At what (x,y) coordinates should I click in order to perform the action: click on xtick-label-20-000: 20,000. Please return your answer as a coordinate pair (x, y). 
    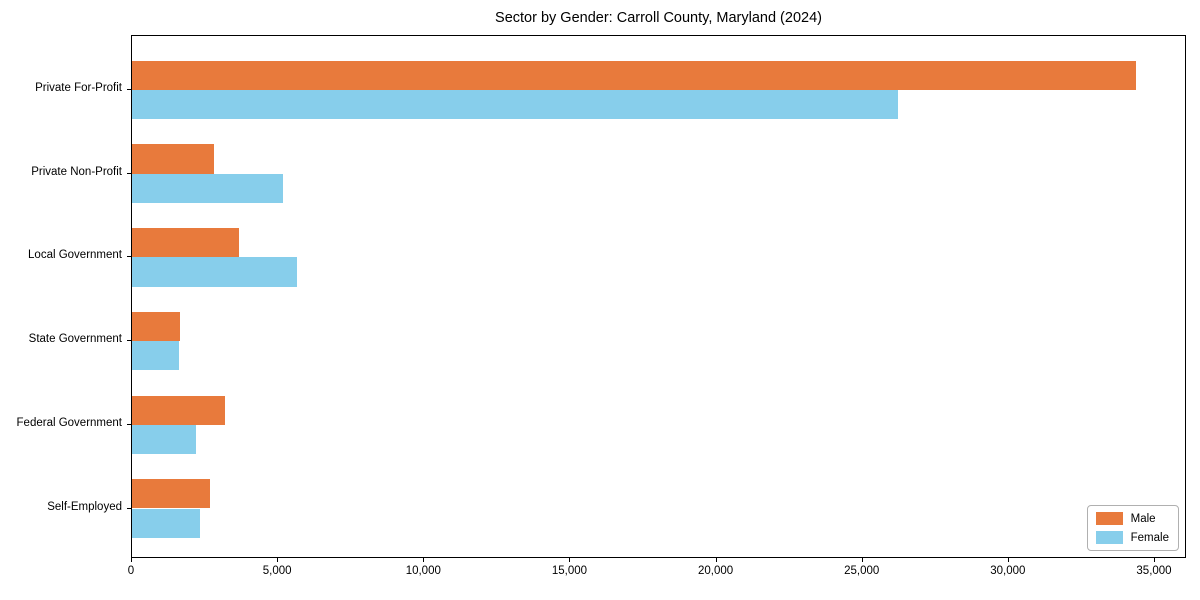
    Looking at the image, I should click on (715, 571).